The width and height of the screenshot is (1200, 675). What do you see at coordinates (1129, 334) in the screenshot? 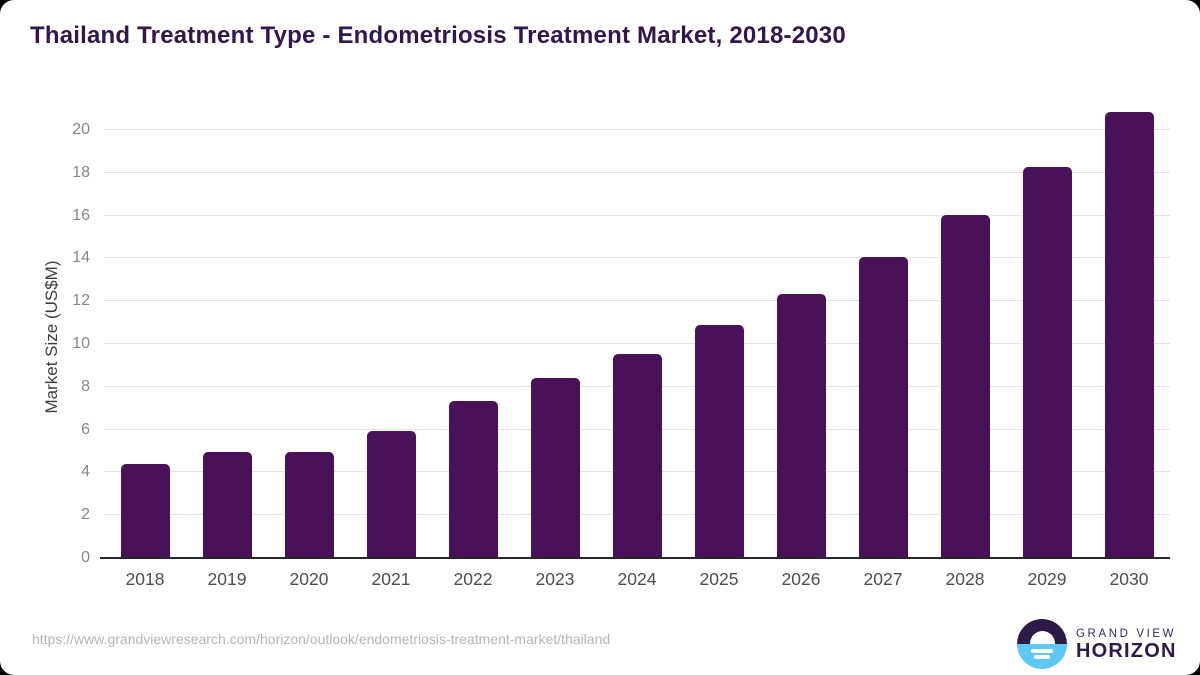
I see `bar-2030` at bounding box center [1129, 334].